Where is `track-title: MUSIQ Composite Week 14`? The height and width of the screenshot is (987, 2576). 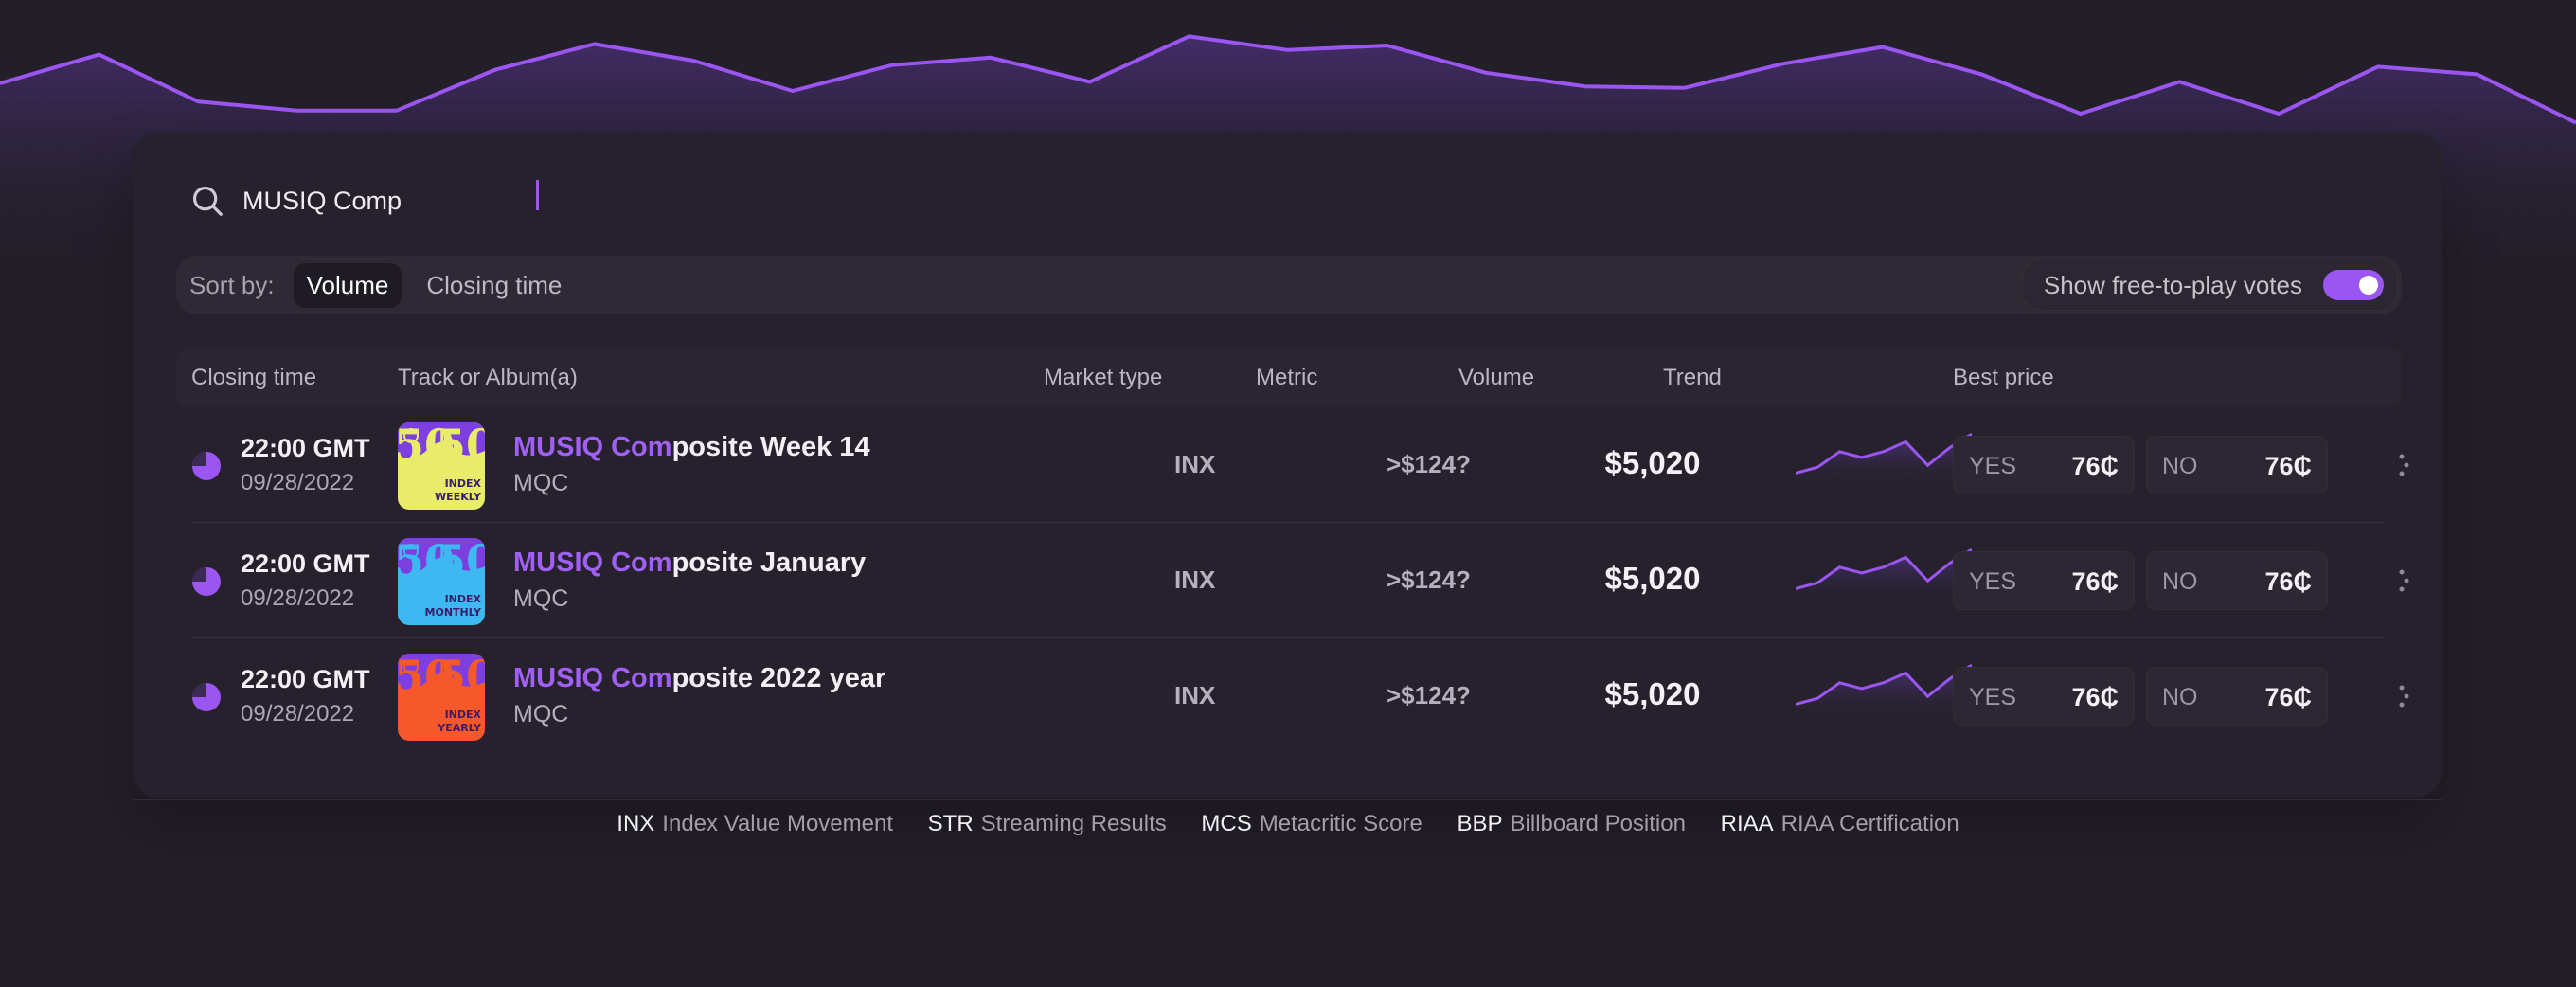
track-title: MUSIQ Composite Week 14 is located at coordinates (691, 447).